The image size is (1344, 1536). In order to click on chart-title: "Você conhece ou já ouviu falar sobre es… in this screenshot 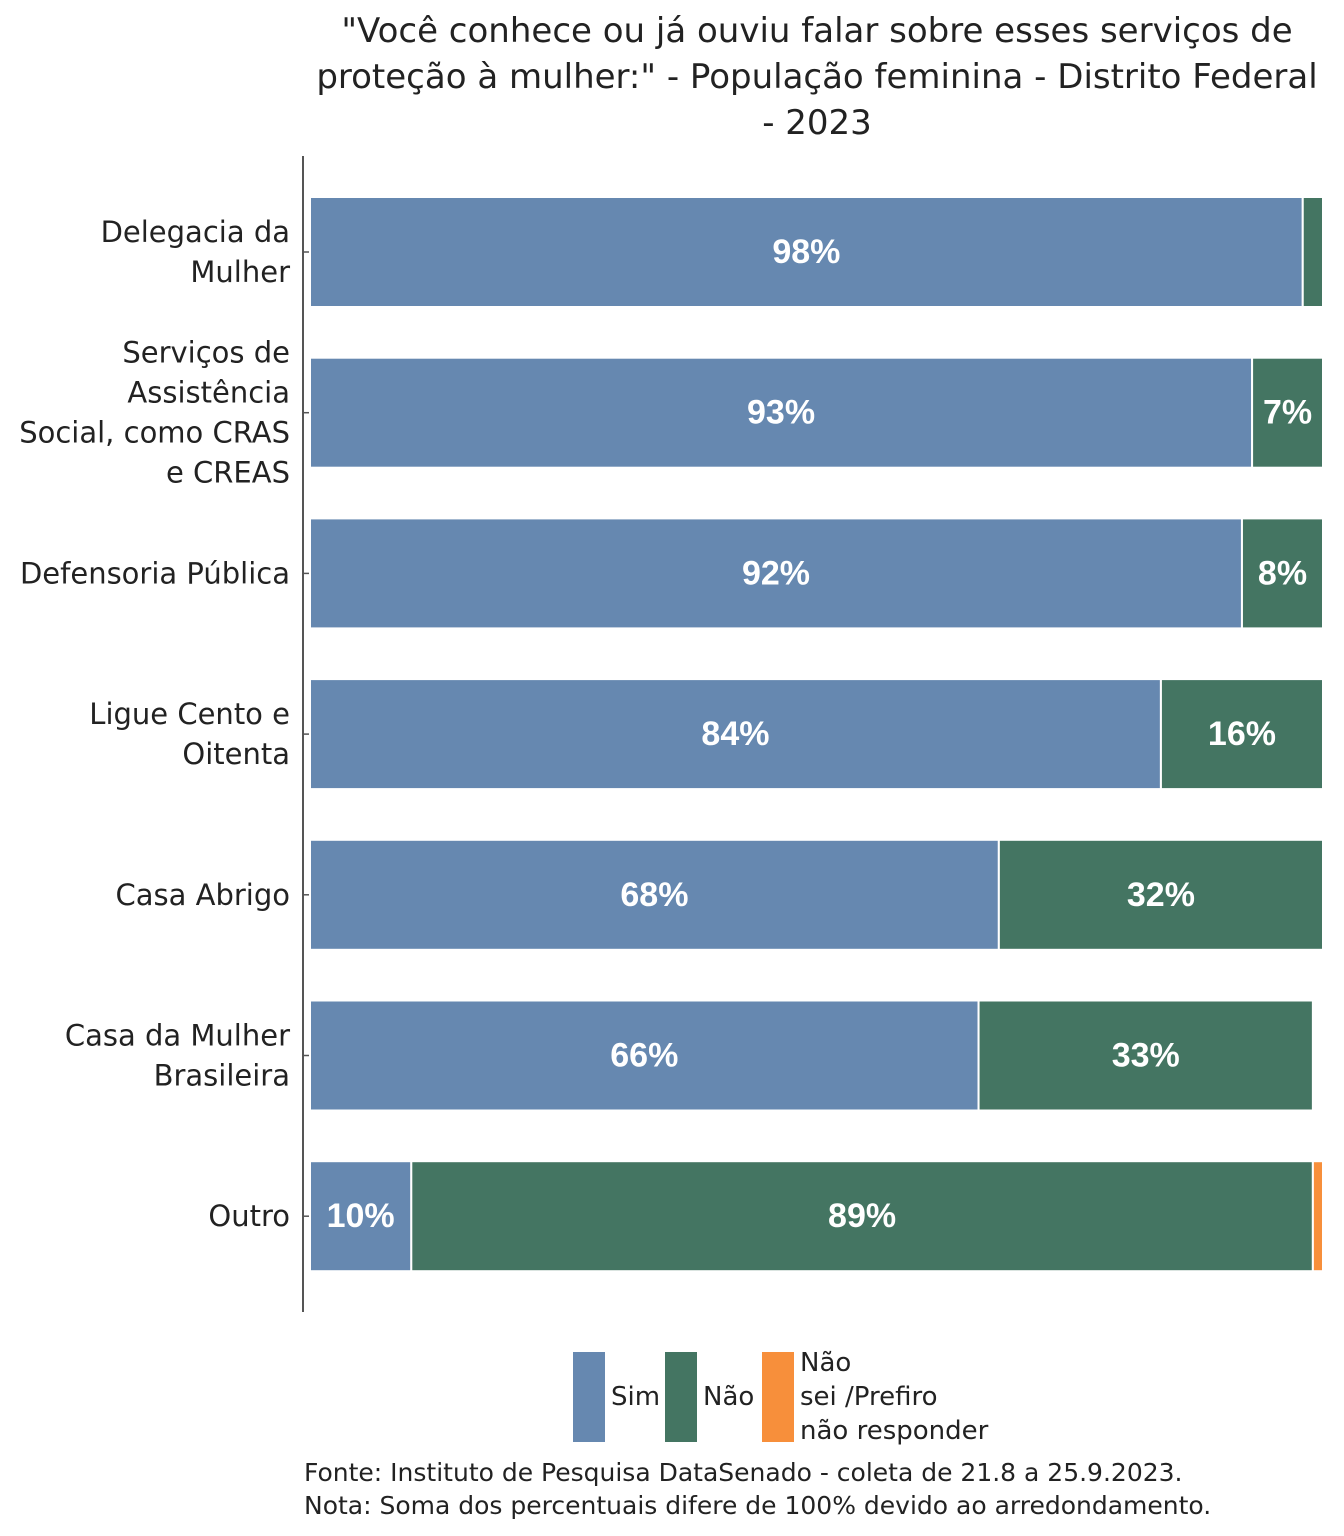, I will do `click(817, 77)`.